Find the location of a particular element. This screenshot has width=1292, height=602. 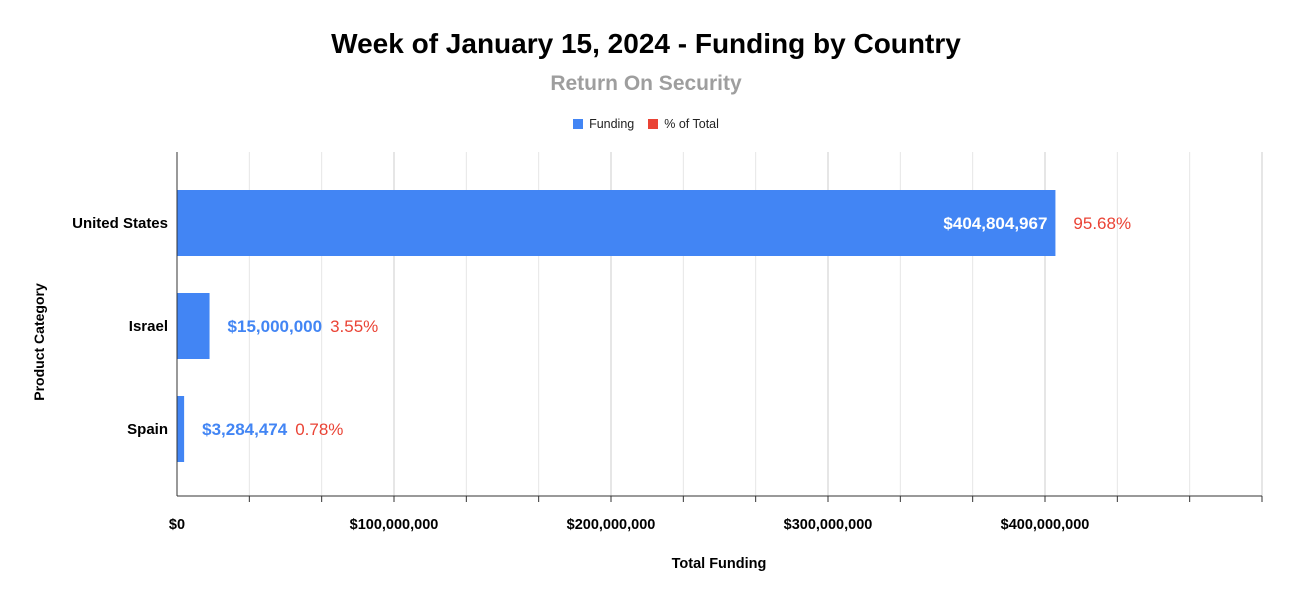

y-category-label: United States is located at coordinates (120, 223).